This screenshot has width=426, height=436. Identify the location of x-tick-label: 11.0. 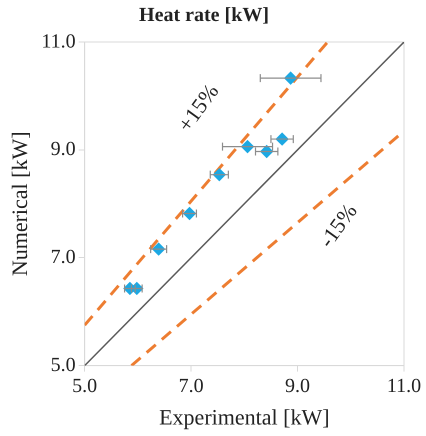
(404, 385).